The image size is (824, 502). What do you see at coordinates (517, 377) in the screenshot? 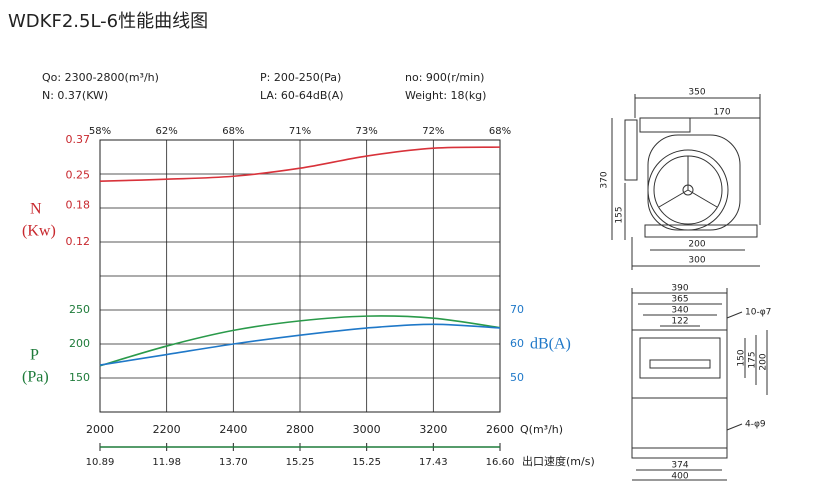
I see `y-tick-label: 50` at bounding box center [517, 377].